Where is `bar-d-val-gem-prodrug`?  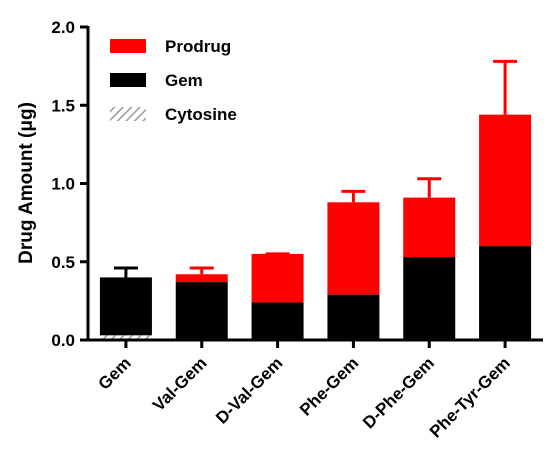 bar-d-val-gem-prodrug is located at coordinates (277, 278).